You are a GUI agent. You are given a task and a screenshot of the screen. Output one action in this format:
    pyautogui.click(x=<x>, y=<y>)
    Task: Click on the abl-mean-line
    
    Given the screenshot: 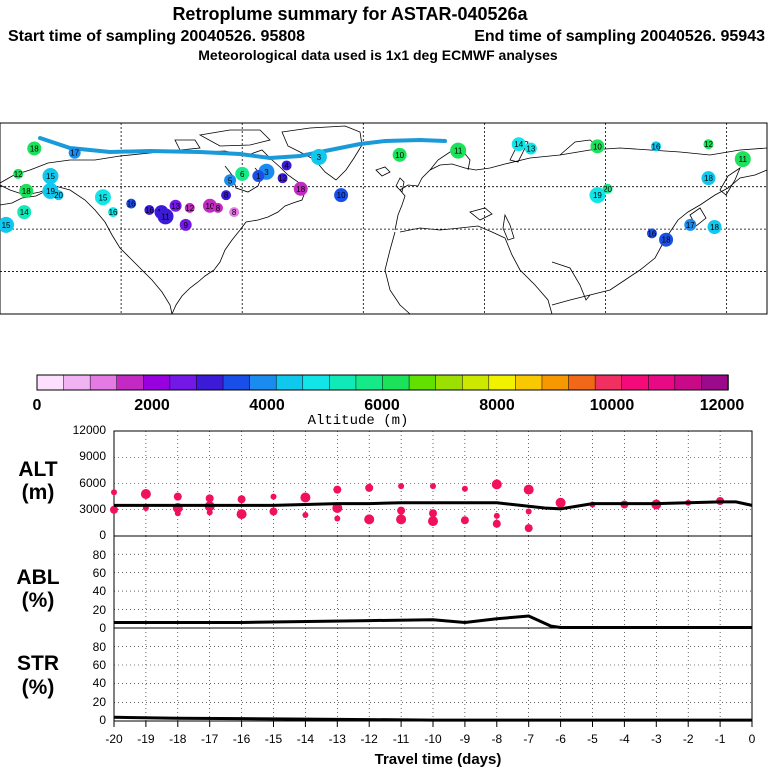 What is the action you would take?
    pyautogui.click(x=433, y=622)
    